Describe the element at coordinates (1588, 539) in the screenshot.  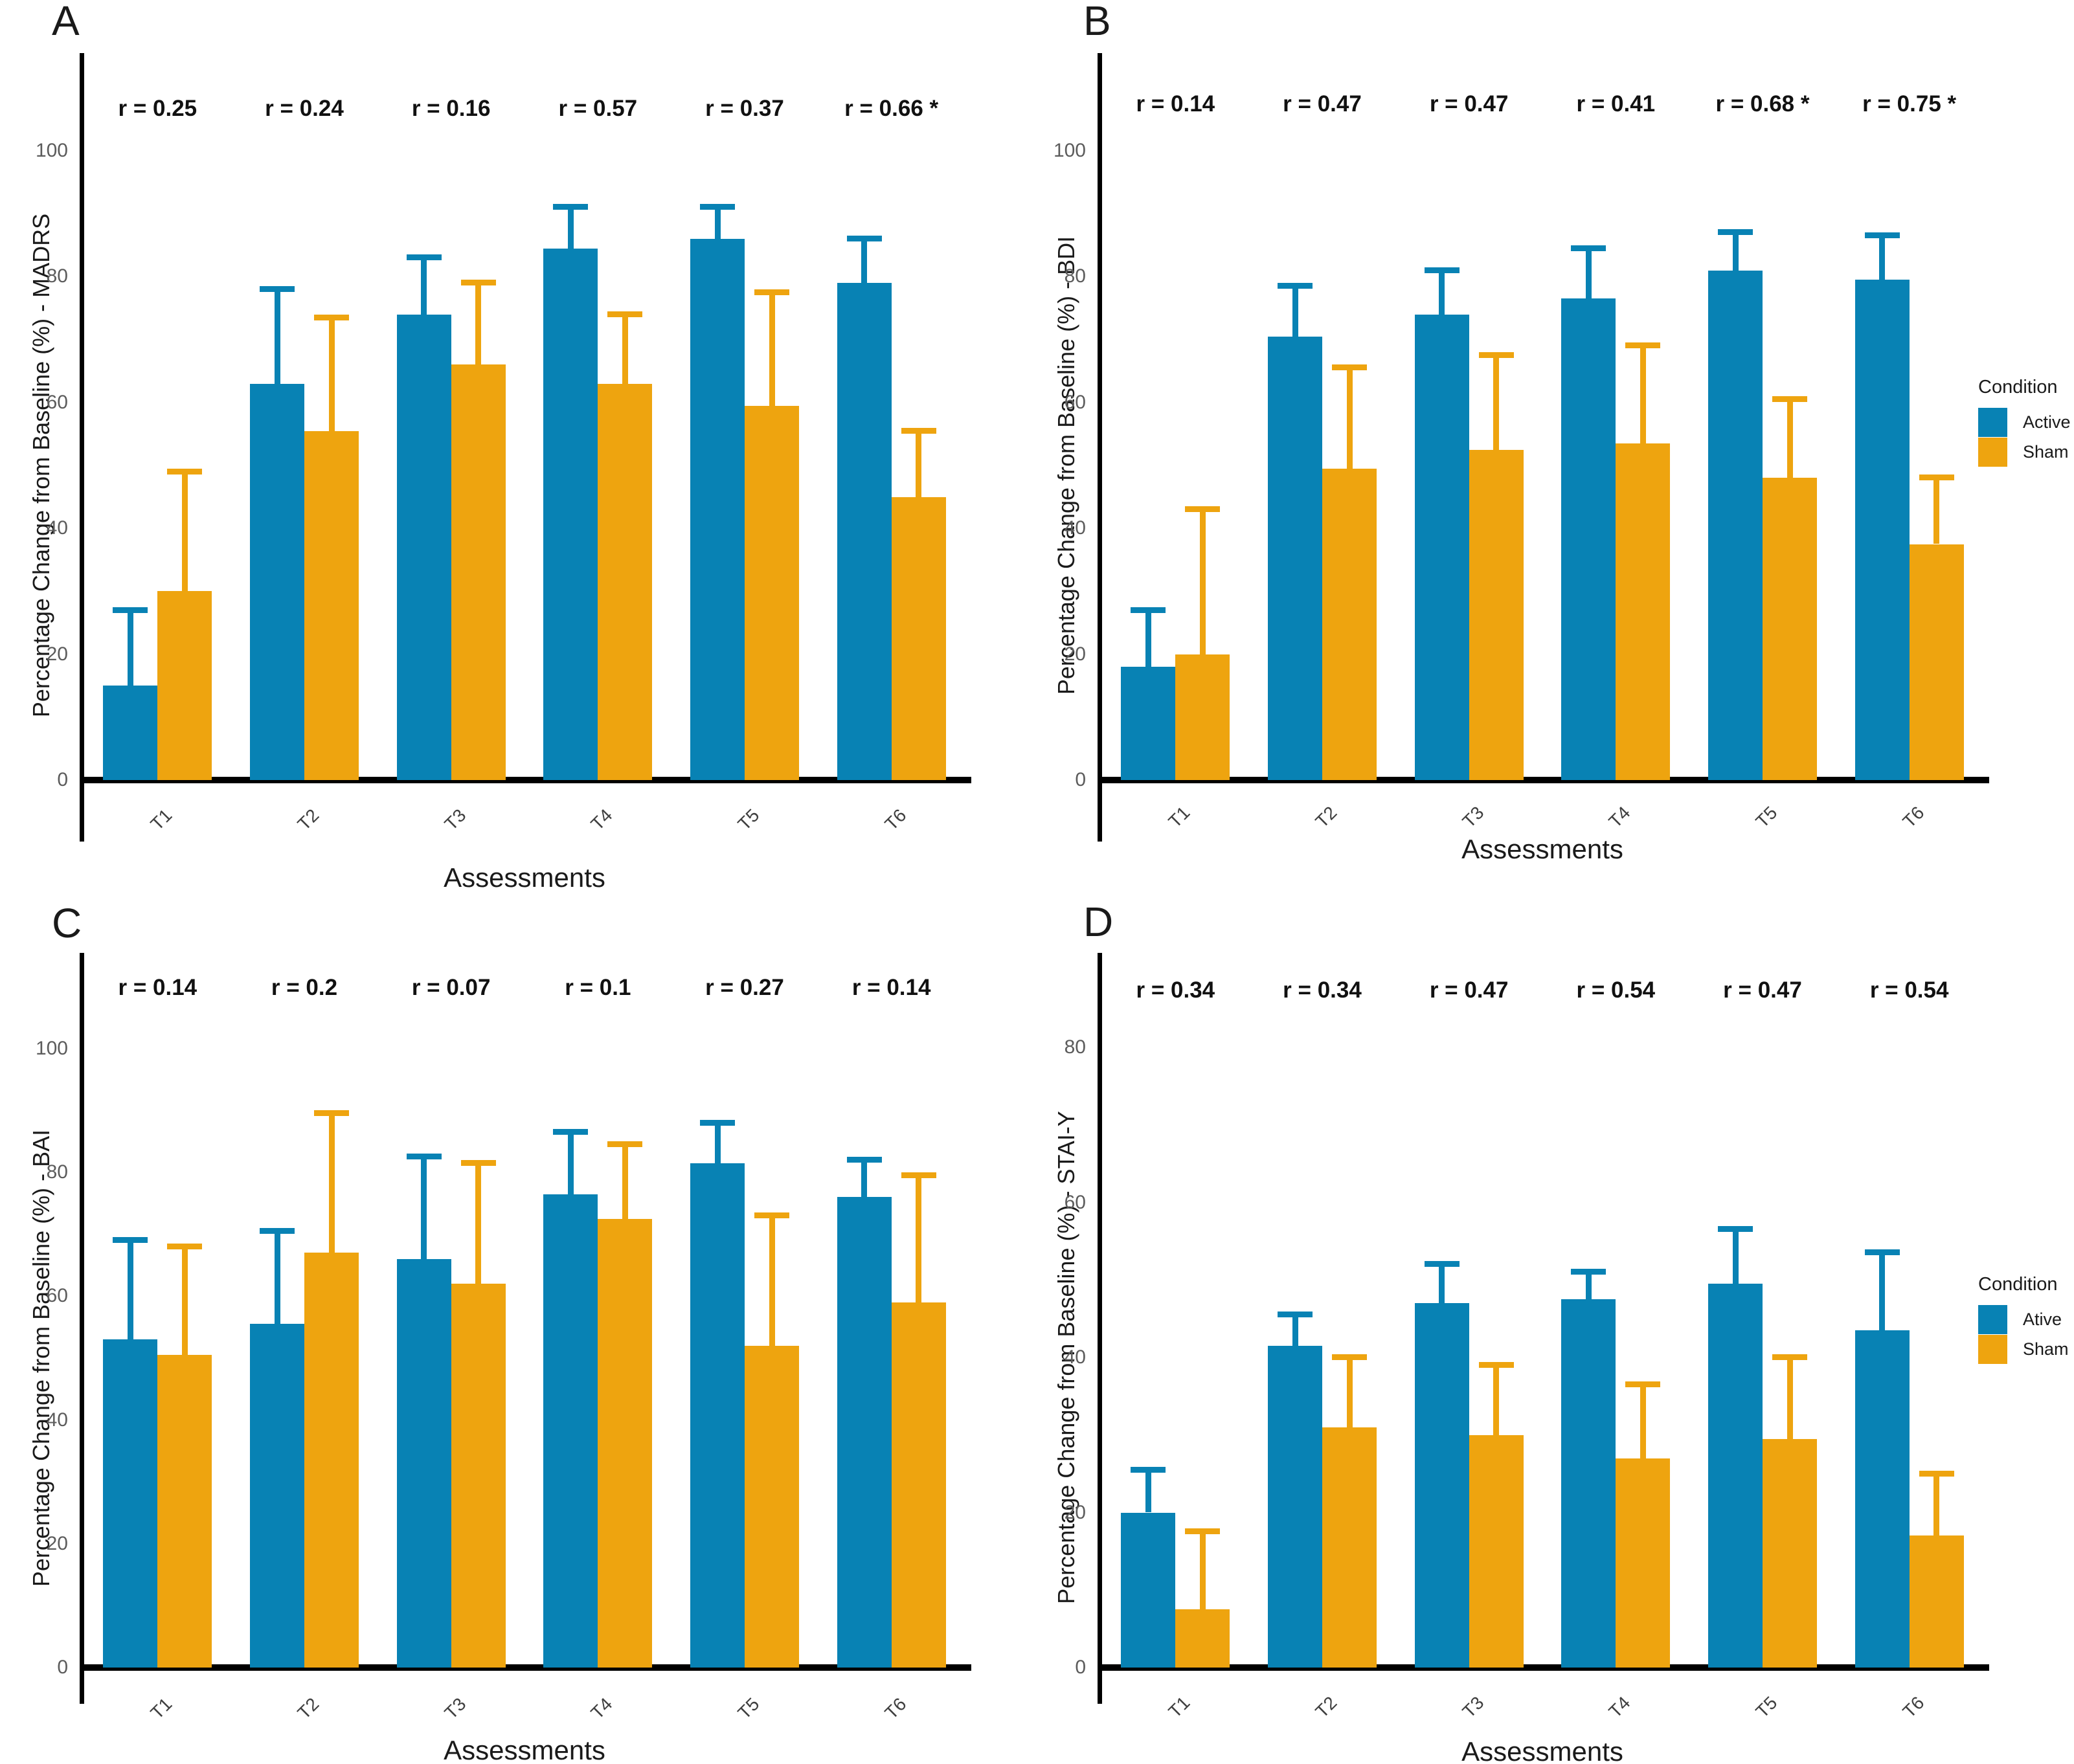
I see `bar-active-t4` at that location.